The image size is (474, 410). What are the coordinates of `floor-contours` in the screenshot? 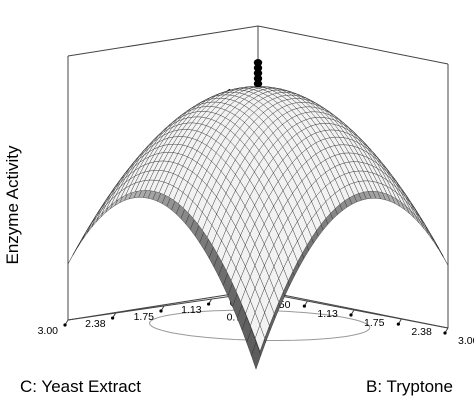 It's located at (259, 325).